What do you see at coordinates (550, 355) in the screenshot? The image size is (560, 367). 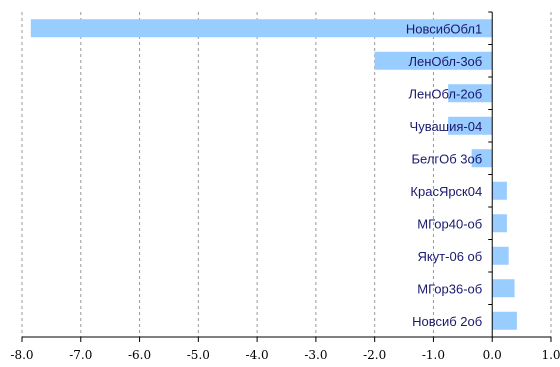 I see `x-tick-label-9: 1.0` at bounding box center [550, 355].